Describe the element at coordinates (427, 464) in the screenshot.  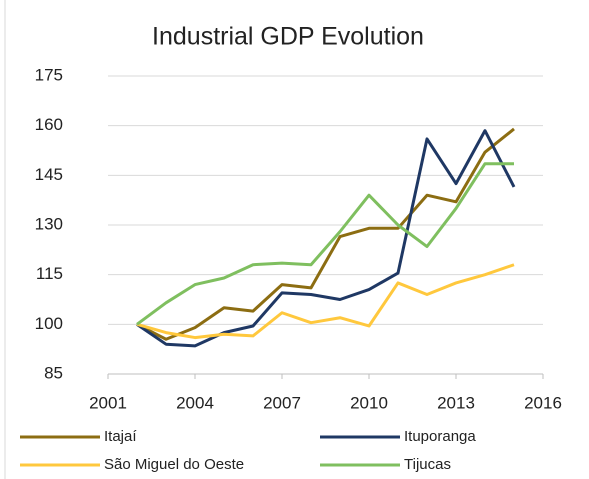
I see `legend-label: Tijucas` at that location.